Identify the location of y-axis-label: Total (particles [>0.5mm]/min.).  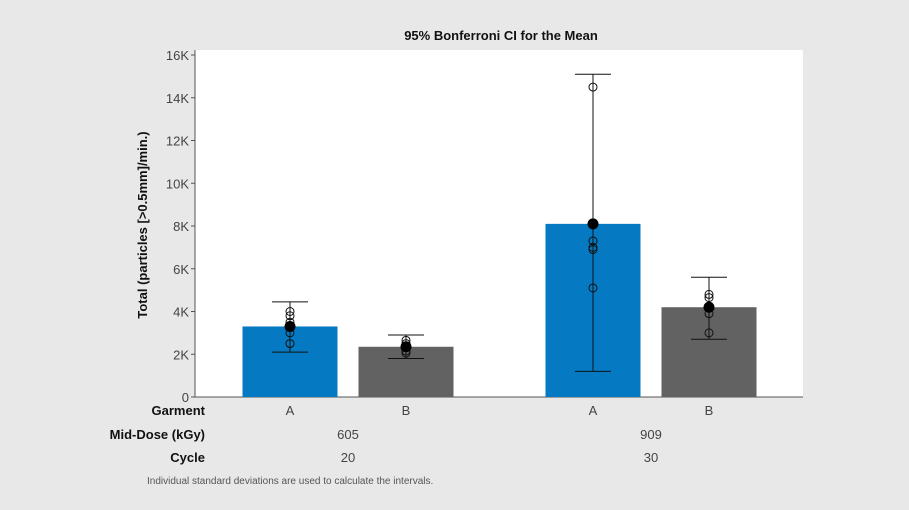
(142, 224).